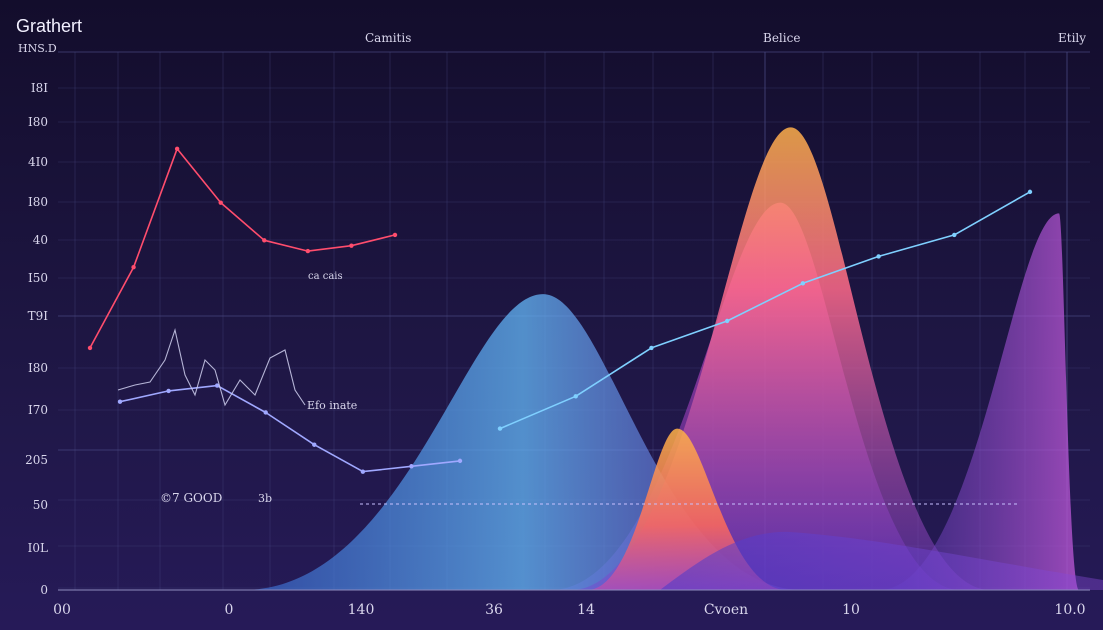 The image size is (1103, 630). What do you see at coordinates (332, 405) in the screenshot?
I see `annotation-1: Efo inate` at bounding box center [332, 405].